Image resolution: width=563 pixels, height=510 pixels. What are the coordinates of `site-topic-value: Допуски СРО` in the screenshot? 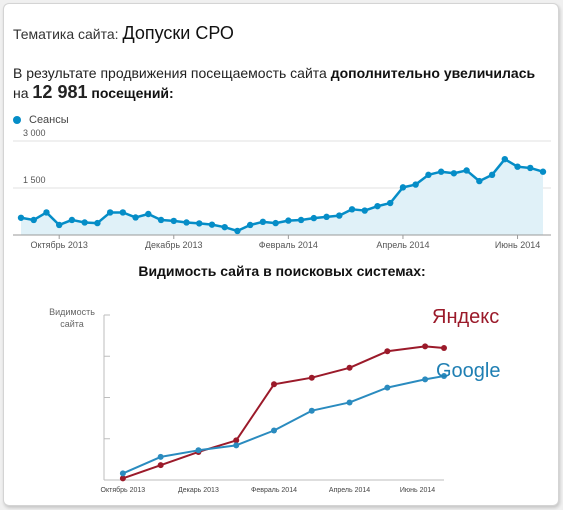 It's located at (178, 33).